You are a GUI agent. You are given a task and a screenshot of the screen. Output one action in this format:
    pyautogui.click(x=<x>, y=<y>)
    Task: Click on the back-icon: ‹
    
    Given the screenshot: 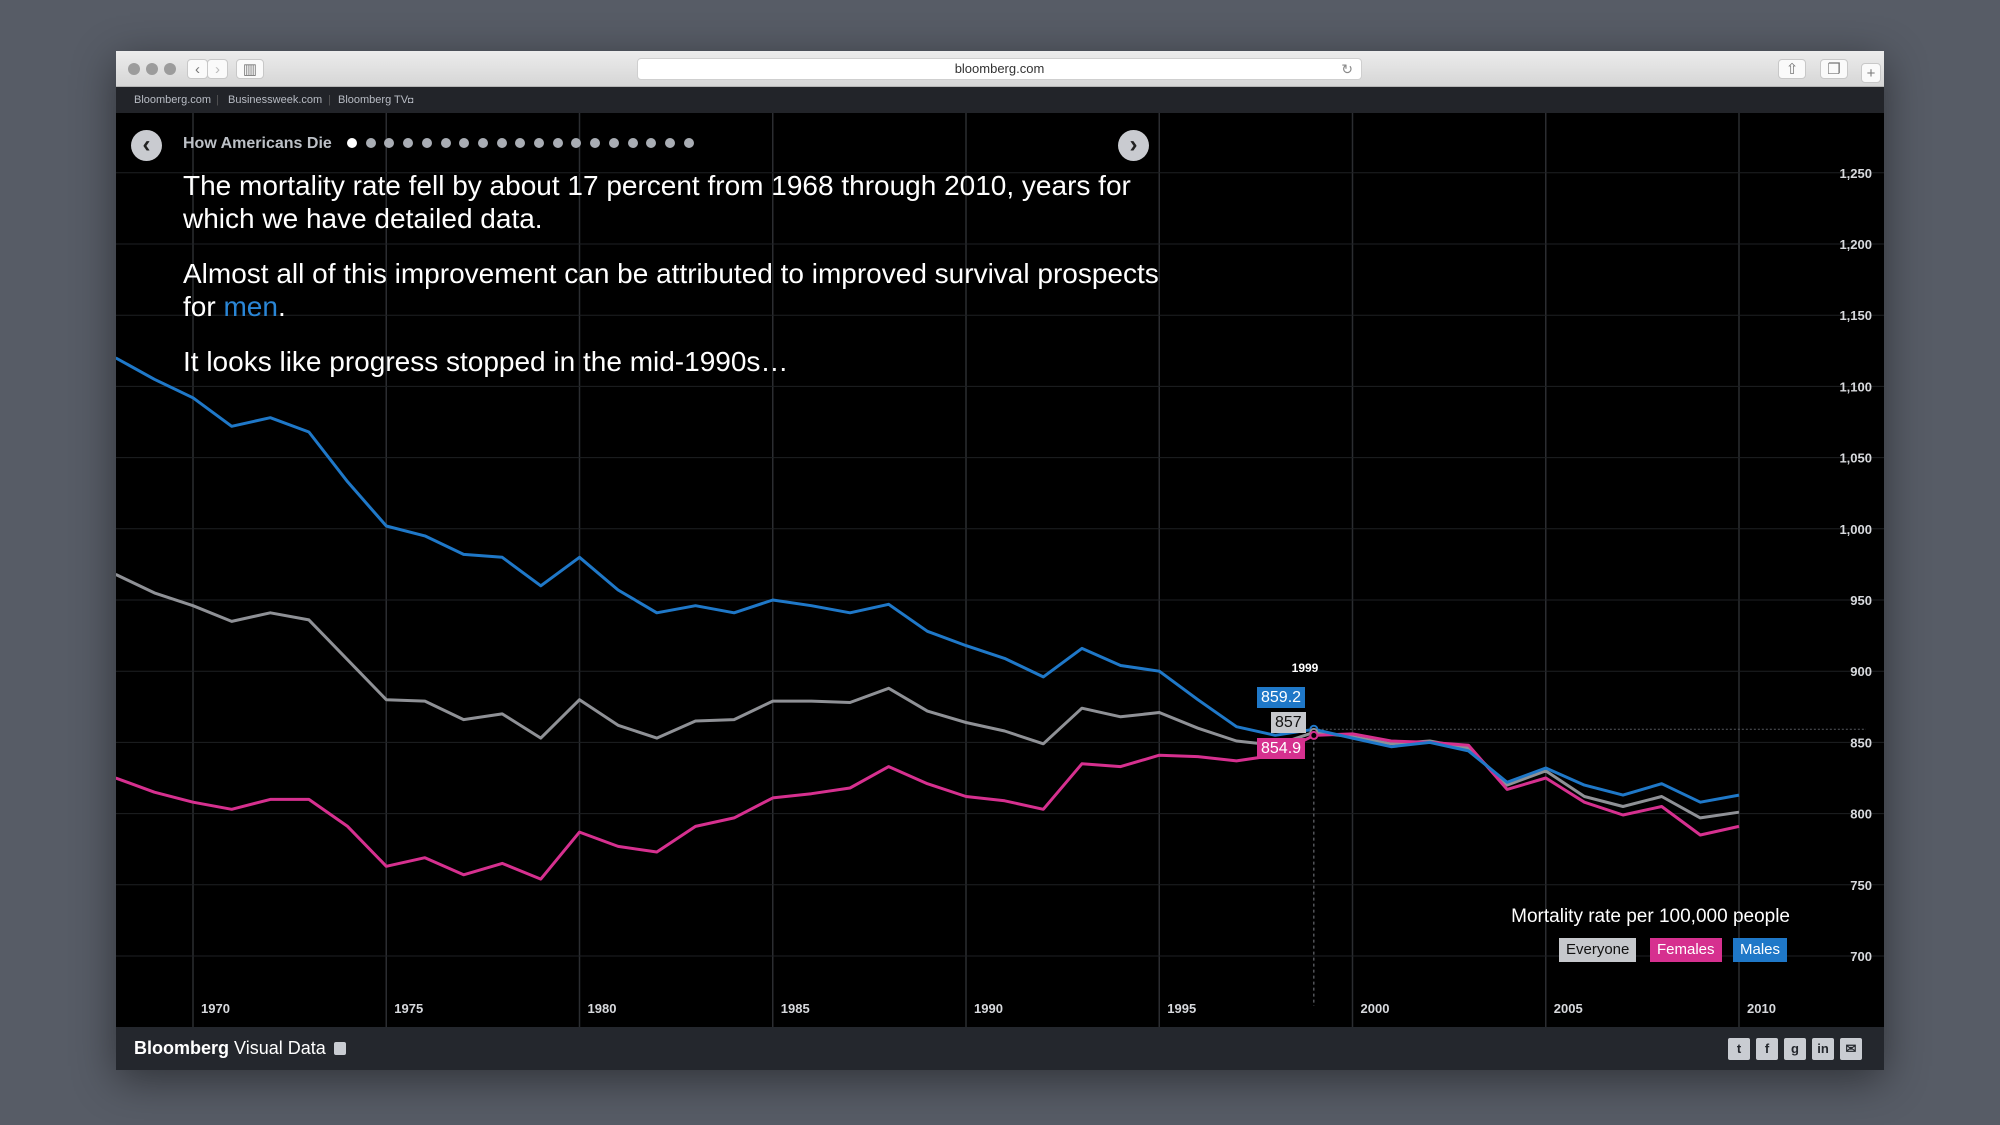 What is the action you would take?
    pyautogui.click(x=197, y=69)
    